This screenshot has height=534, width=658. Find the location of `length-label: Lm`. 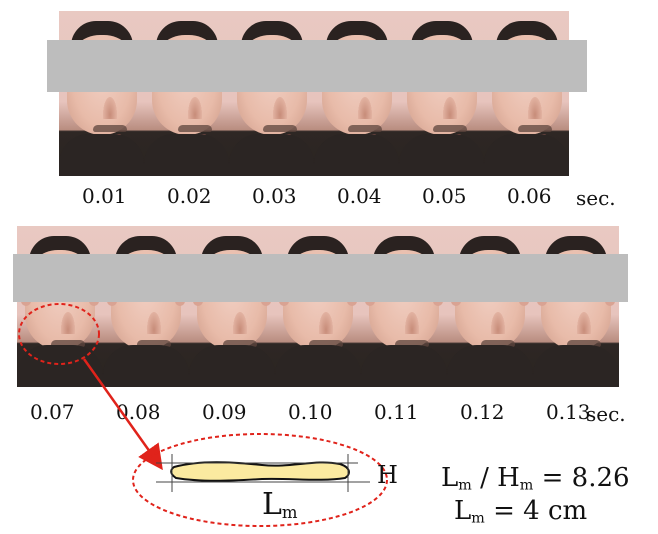

length-label: Lm is located at coordinates (280, 505).